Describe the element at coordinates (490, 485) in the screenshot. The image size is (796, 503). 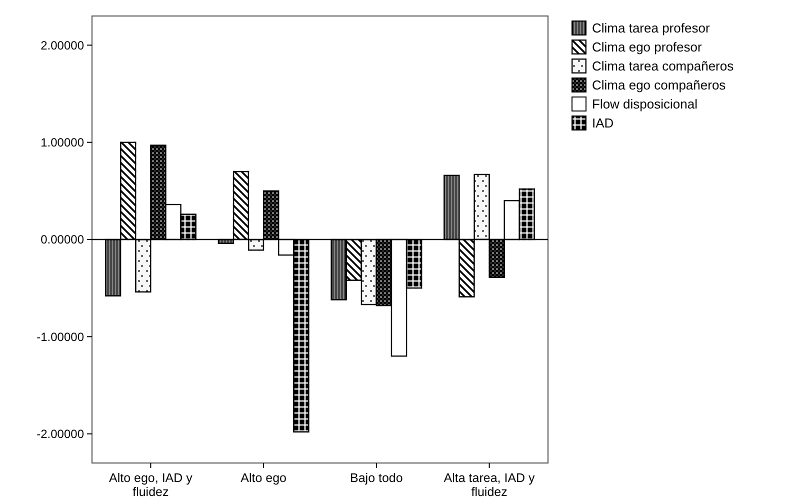
I see `x-tick-label: Alta tarea, IAD y fluidez` at that location.